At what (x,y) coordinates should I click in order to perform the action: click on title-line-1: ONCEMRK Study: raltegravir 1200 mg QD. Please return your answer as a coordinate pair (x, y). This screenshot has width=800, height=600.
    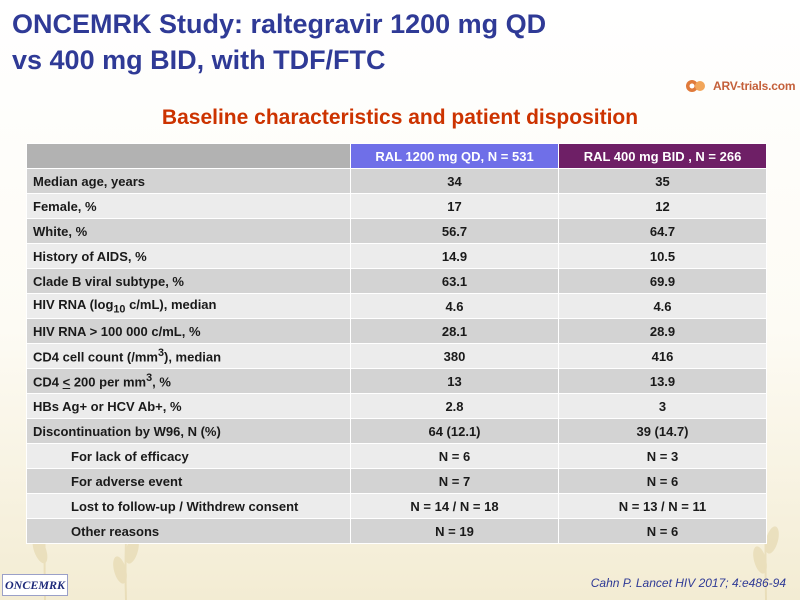
    Looking at the image, I should click on (279, 24).